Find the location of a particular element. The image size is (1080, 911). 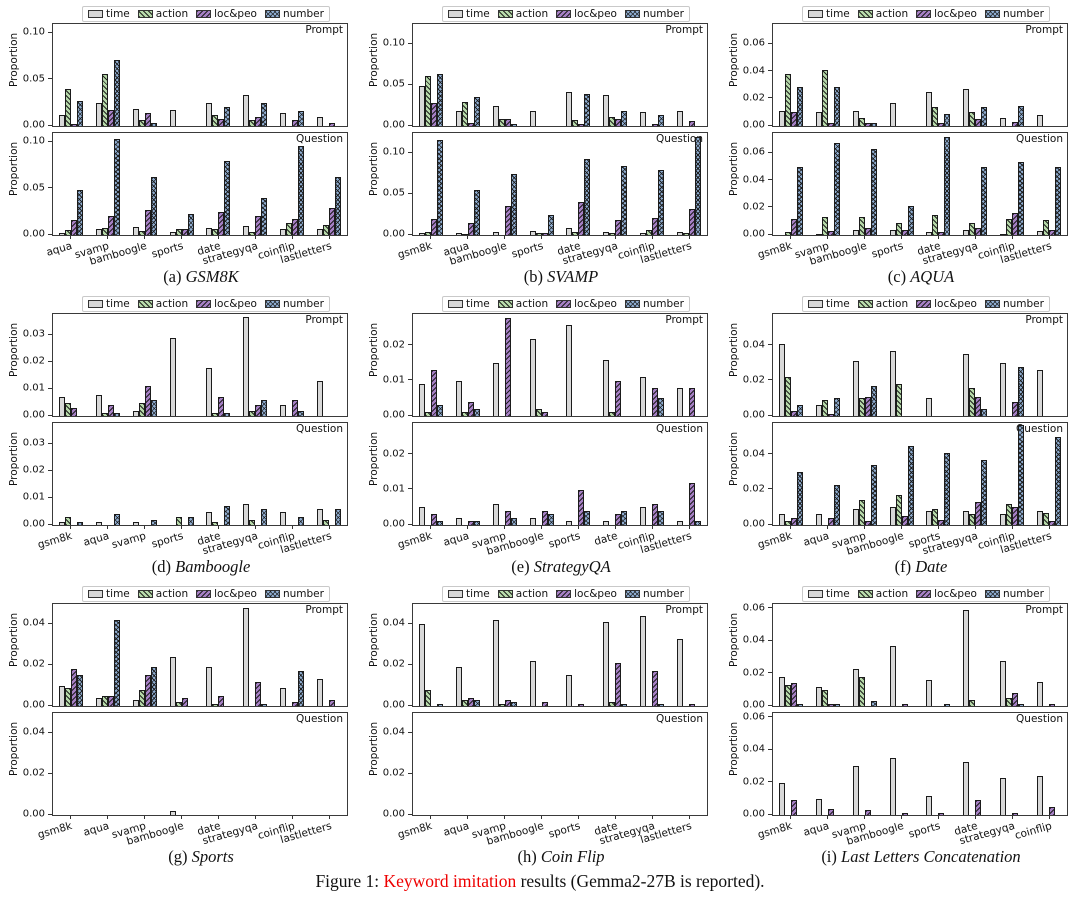

y-axis-label: Proportion is located at coordinates (14, 59).